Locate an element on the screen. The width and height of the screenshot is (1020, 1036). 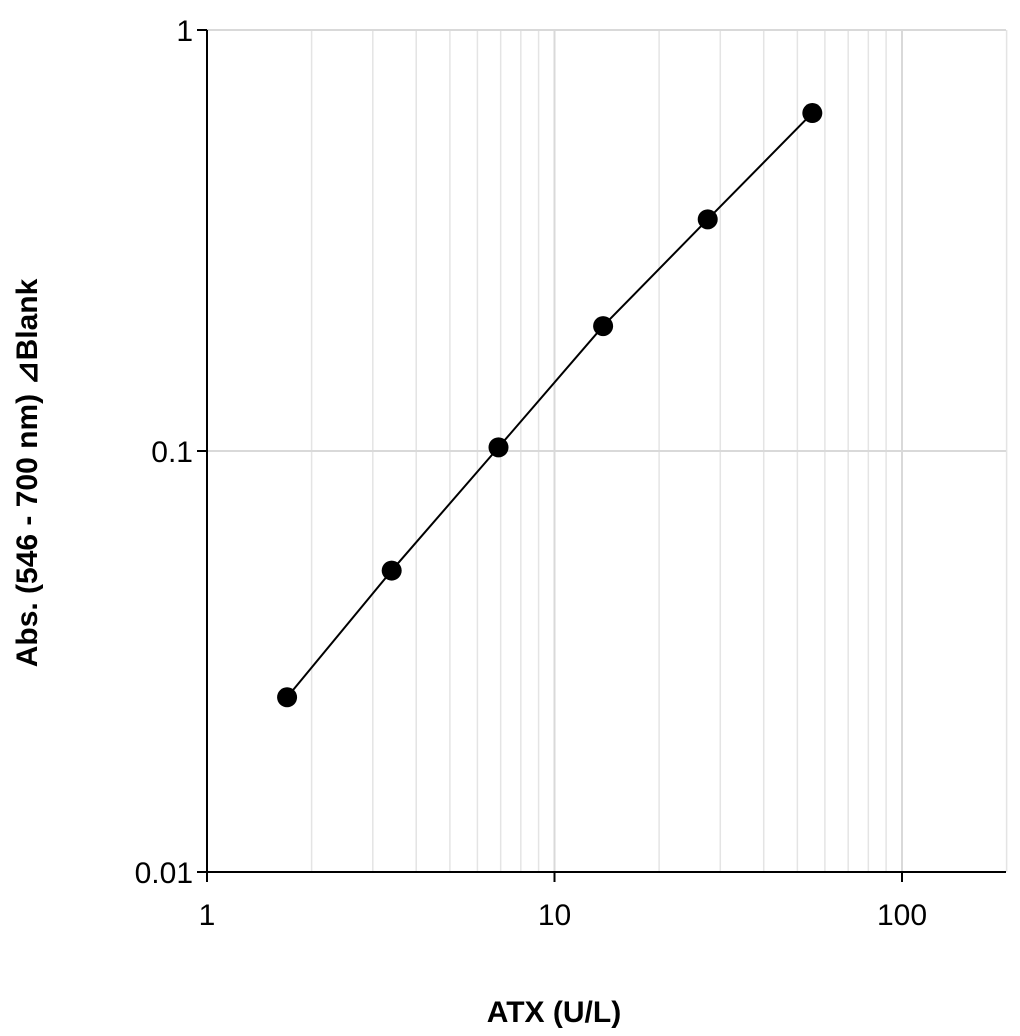
y-tick-label: 1 is located at coordinates (184, 31).